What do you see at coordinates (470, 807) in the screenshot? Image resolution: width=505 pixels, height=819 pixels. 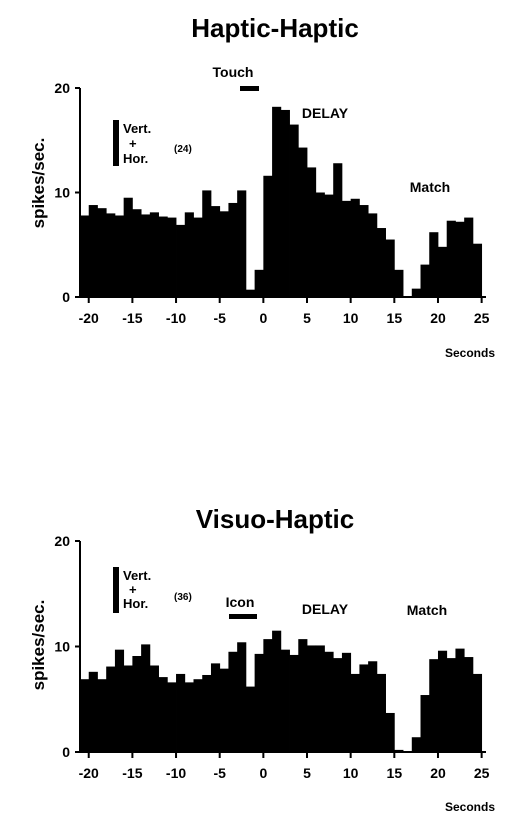 I see `x-axis-label: Seconds` at bounding box center [470, 807].